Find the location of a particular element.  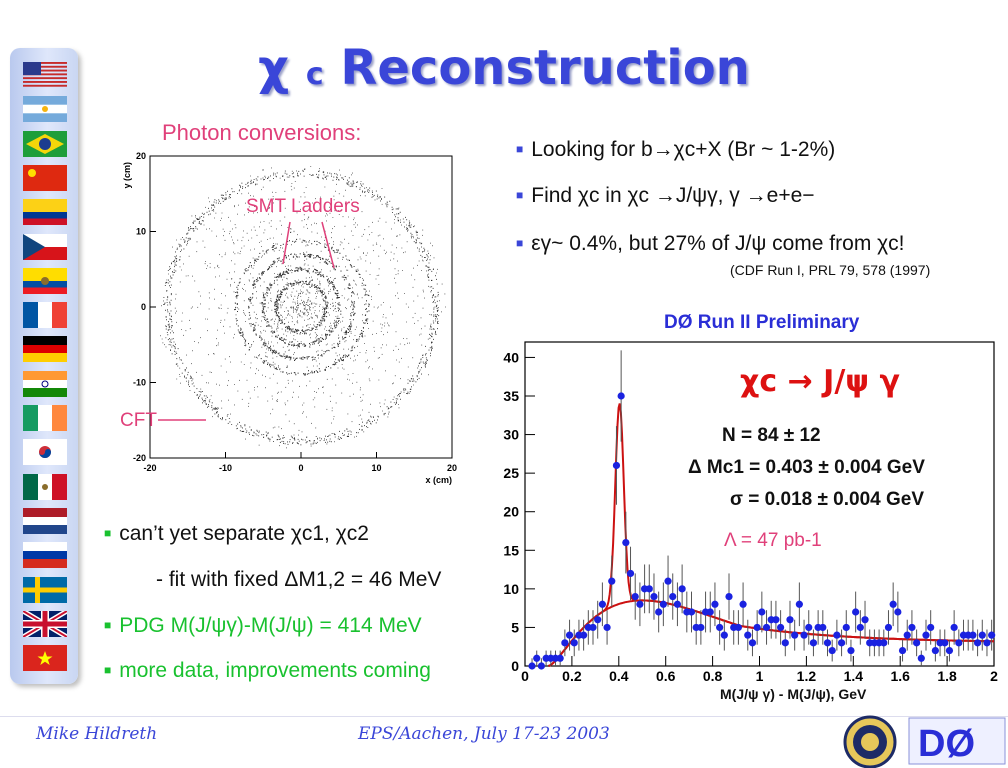

x-tick-label: 2 is located at coordinates (994, 676).